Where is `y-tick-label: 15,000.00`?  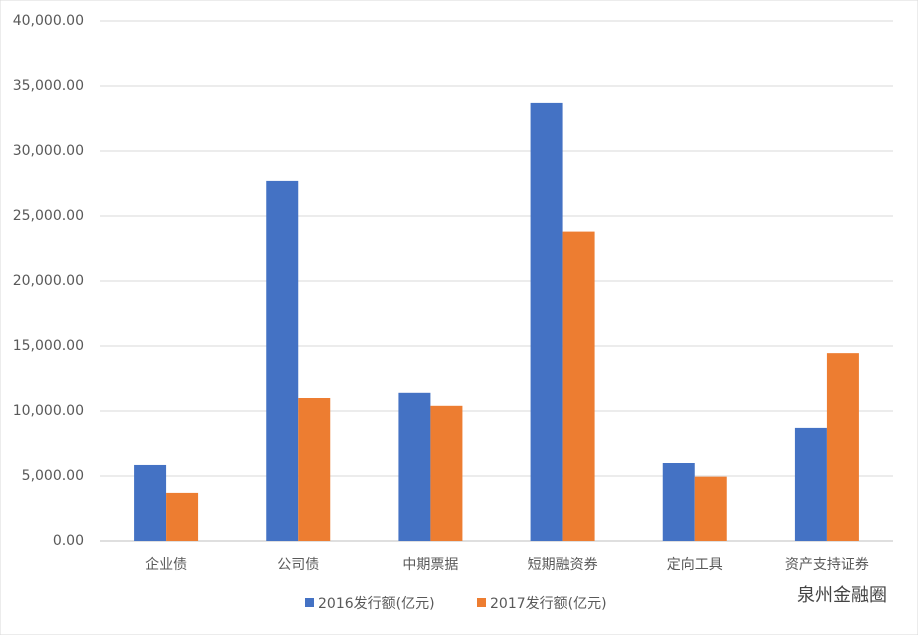
y-tick-label: 15,000.00 is located at coordinates (48, 346).